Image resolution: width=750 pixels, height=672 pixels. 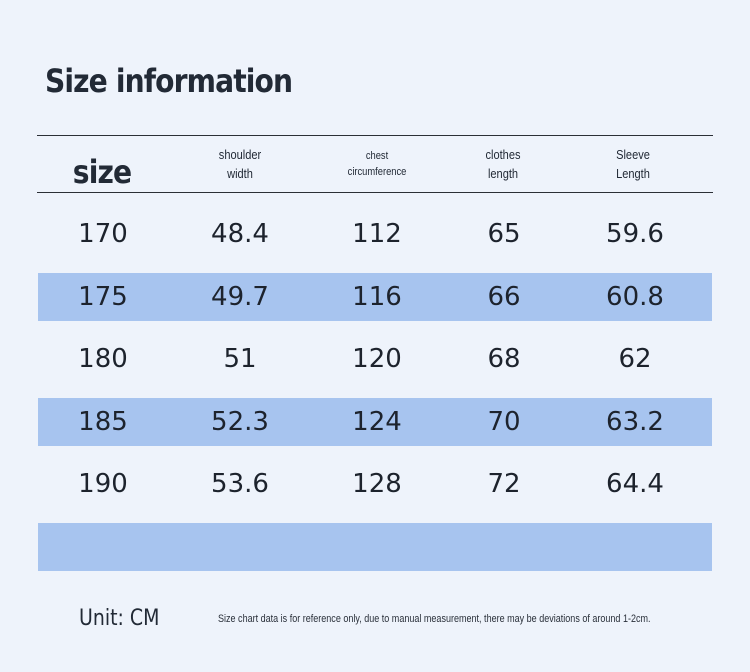 What do you see at coordinates (504, 297) in the screenshot?
I see `cell-clothes-length: 66` at bounding box center [504, 297].